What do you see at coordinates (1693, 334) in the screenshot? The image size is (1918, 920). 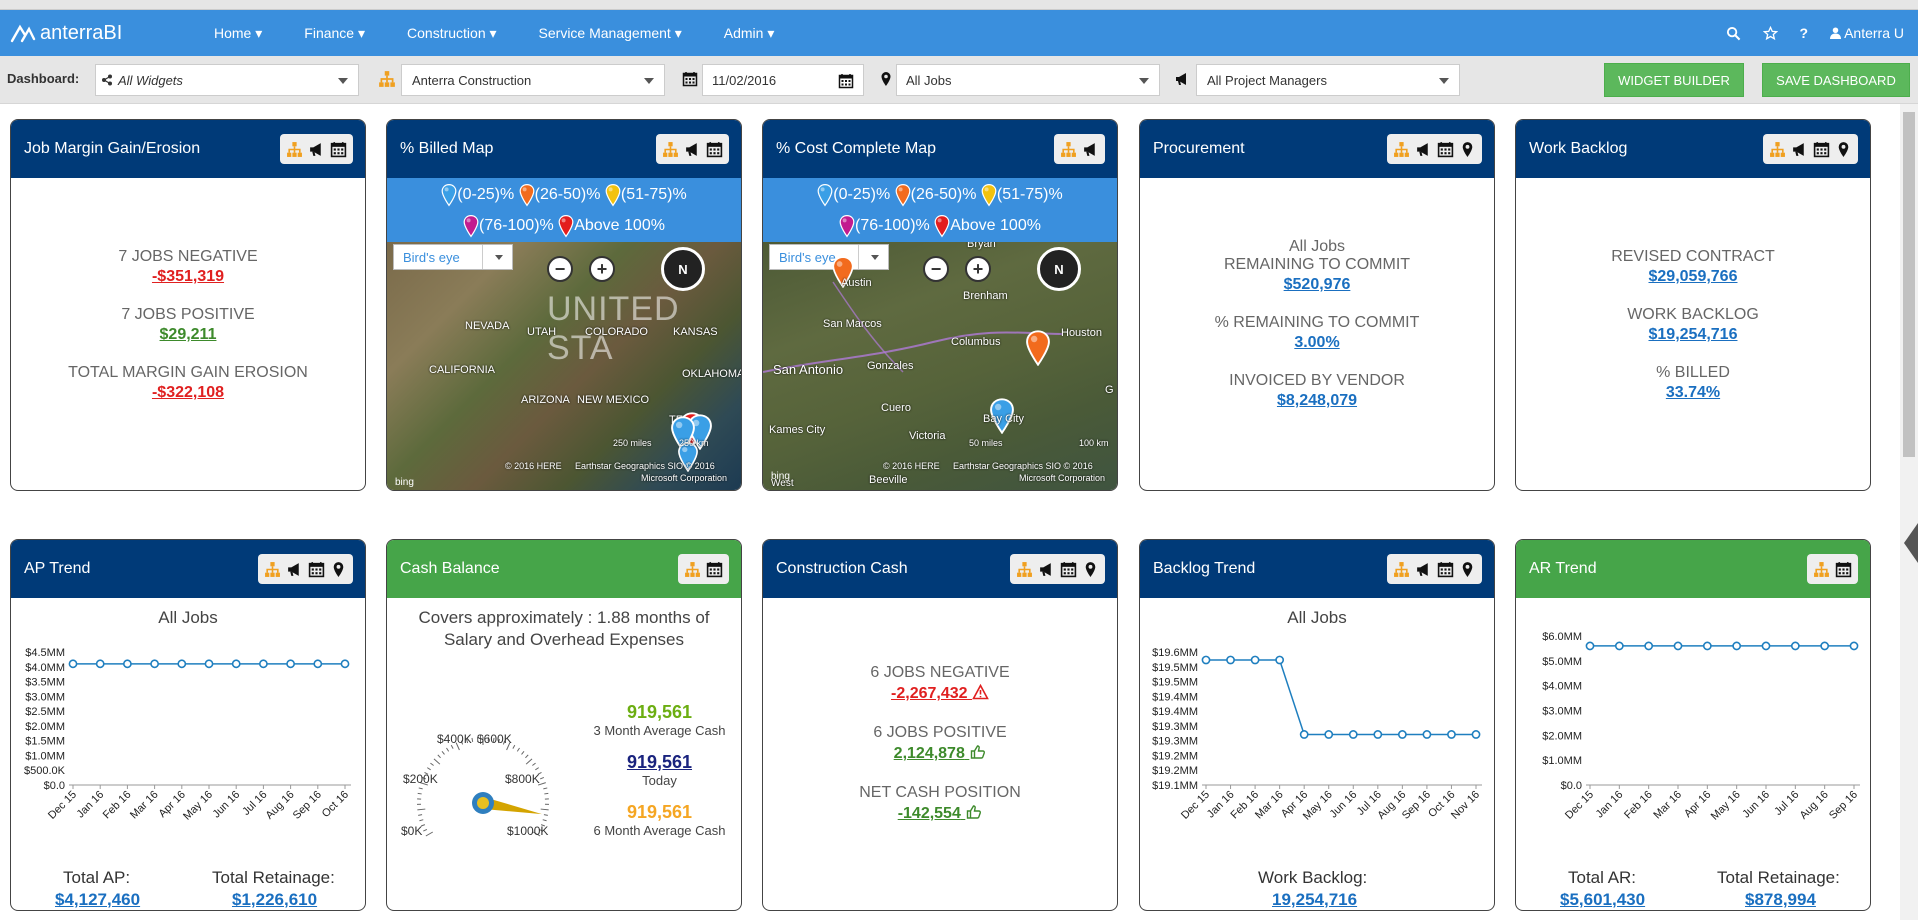 I see `work-backlog-value-link: $19,254,716` at bounding box center [1693, 334].